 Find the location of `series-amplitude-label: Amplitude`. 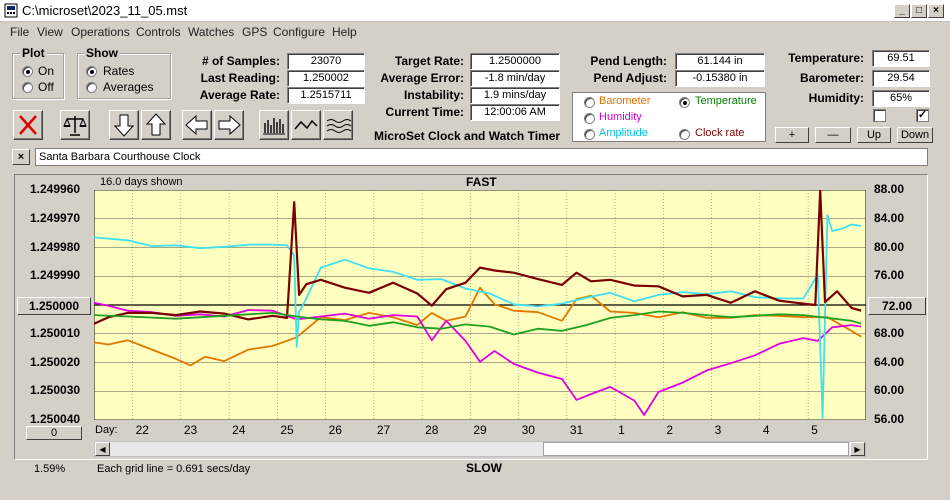

series-amplitude-label: Amplitude is located at coordinates (623, 133).